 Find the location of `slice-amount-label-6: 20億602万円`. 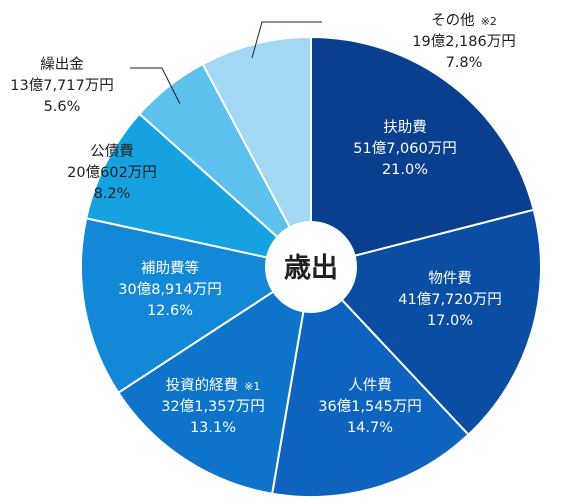

slice-amount-label-6: 20億602万円 is located at coordinates (112, 172).